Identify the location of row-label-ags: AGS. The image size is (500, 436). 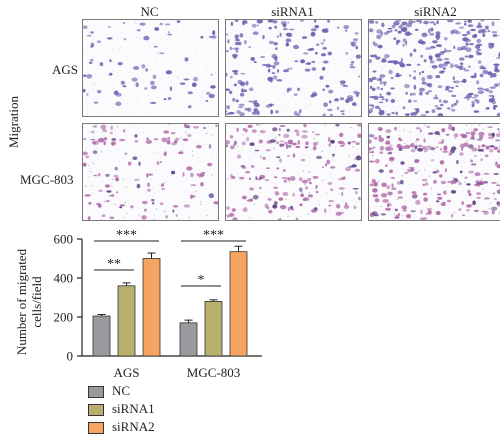
(65, 69).